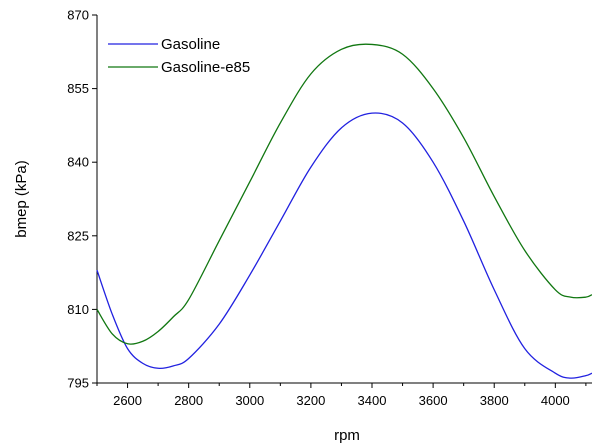  I want to click on x-tick-label: 2800, so click(188, 400).